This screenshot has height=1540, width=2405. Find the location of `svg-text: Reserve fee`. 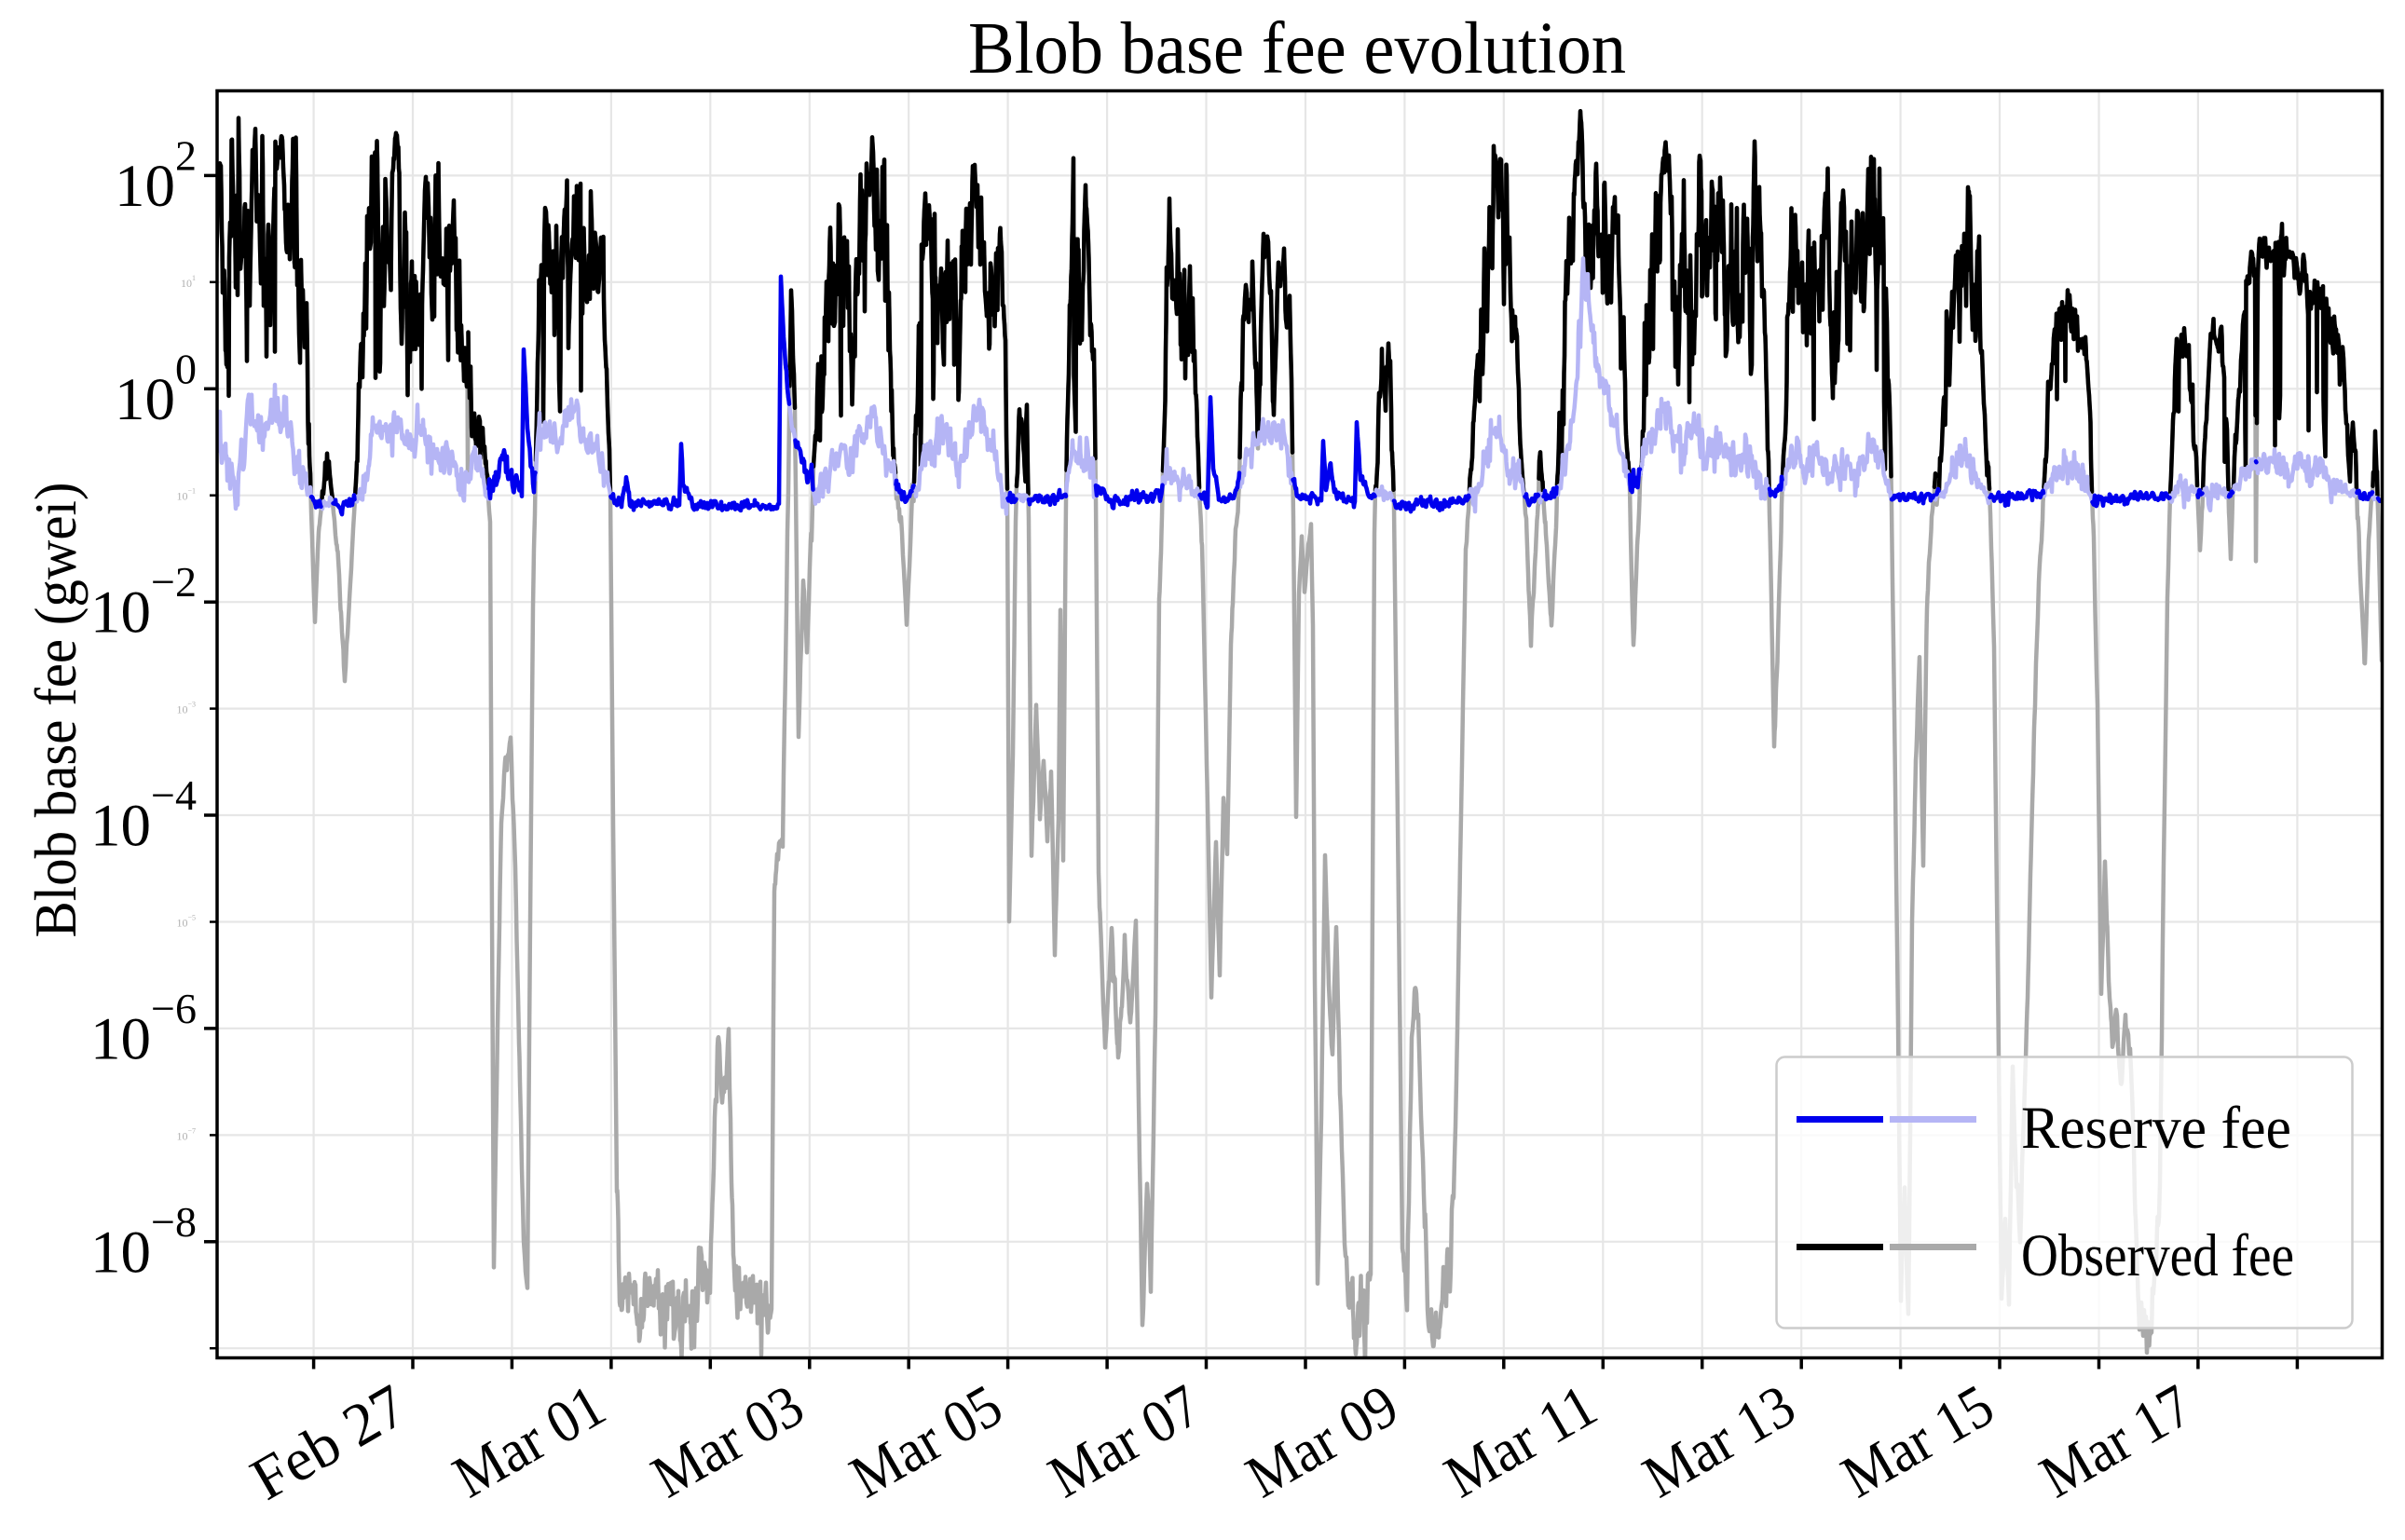

svg-text: Reserve fee is located at coordinates (2156, 1128).